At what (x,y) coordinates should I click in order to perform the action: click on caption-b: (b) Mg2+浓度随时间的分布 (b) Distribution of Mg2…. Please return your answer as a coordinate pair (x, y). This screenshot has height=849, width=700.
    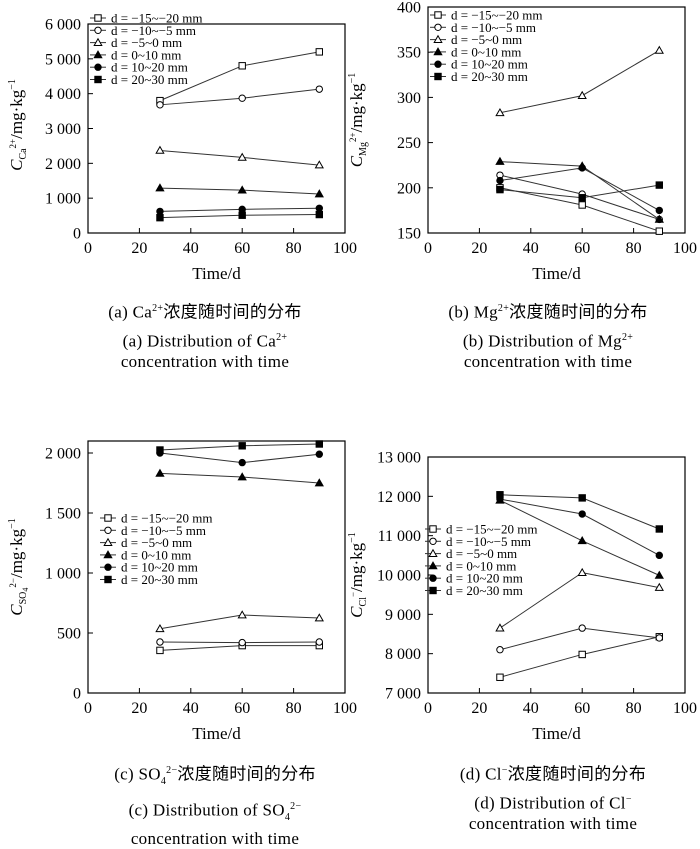
    Looking at the image, I should click on (548, 335).